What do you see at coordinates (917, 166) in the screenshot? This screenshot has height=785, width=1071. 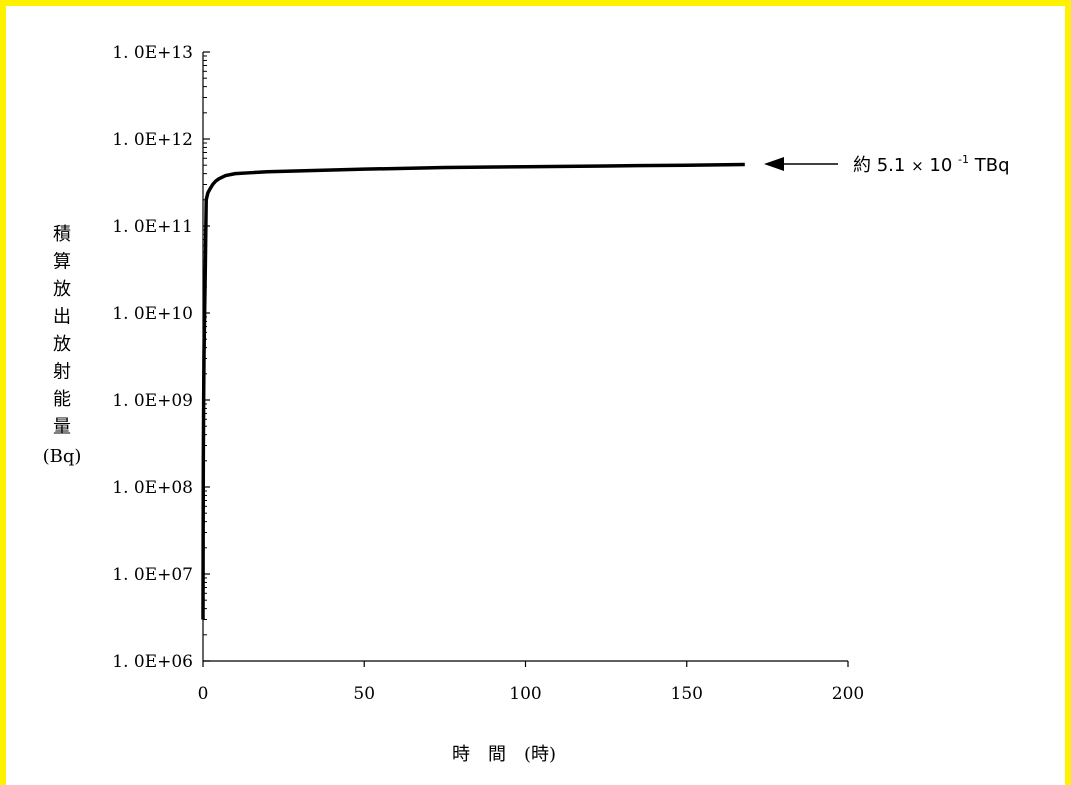 I see `annotation-times: ×` at bounding box center [917, 166].